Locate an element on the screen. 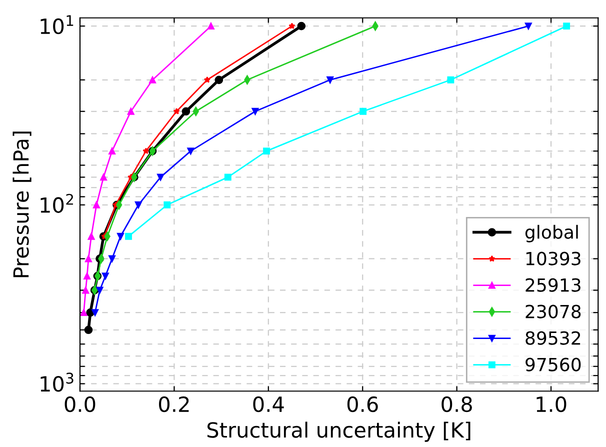 Image resolution: width=606 pixels, height=447 pixels. legend-label: 89532 is located at coordinates (553, 338).